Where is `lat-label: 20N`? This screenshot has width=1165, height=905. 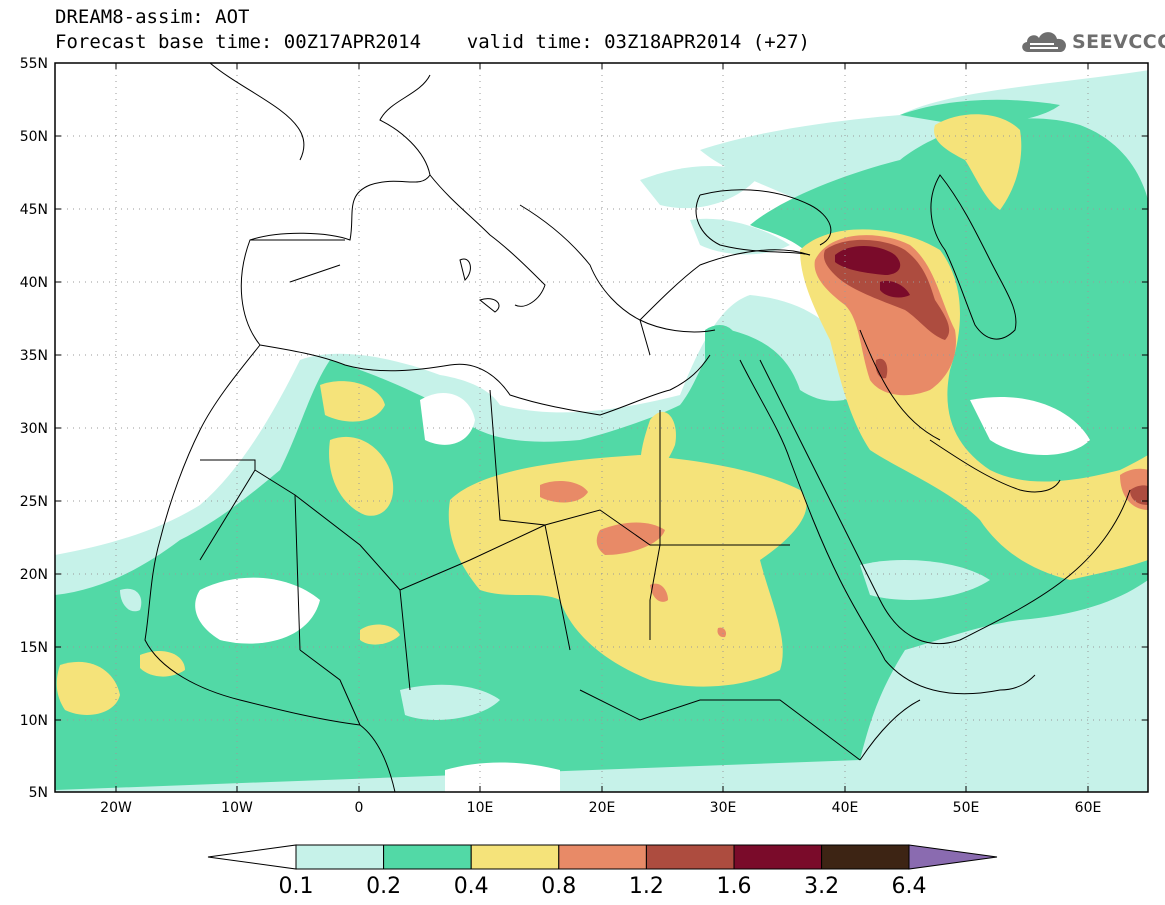 lat-label: 20N is located at coordinates (34, 575).